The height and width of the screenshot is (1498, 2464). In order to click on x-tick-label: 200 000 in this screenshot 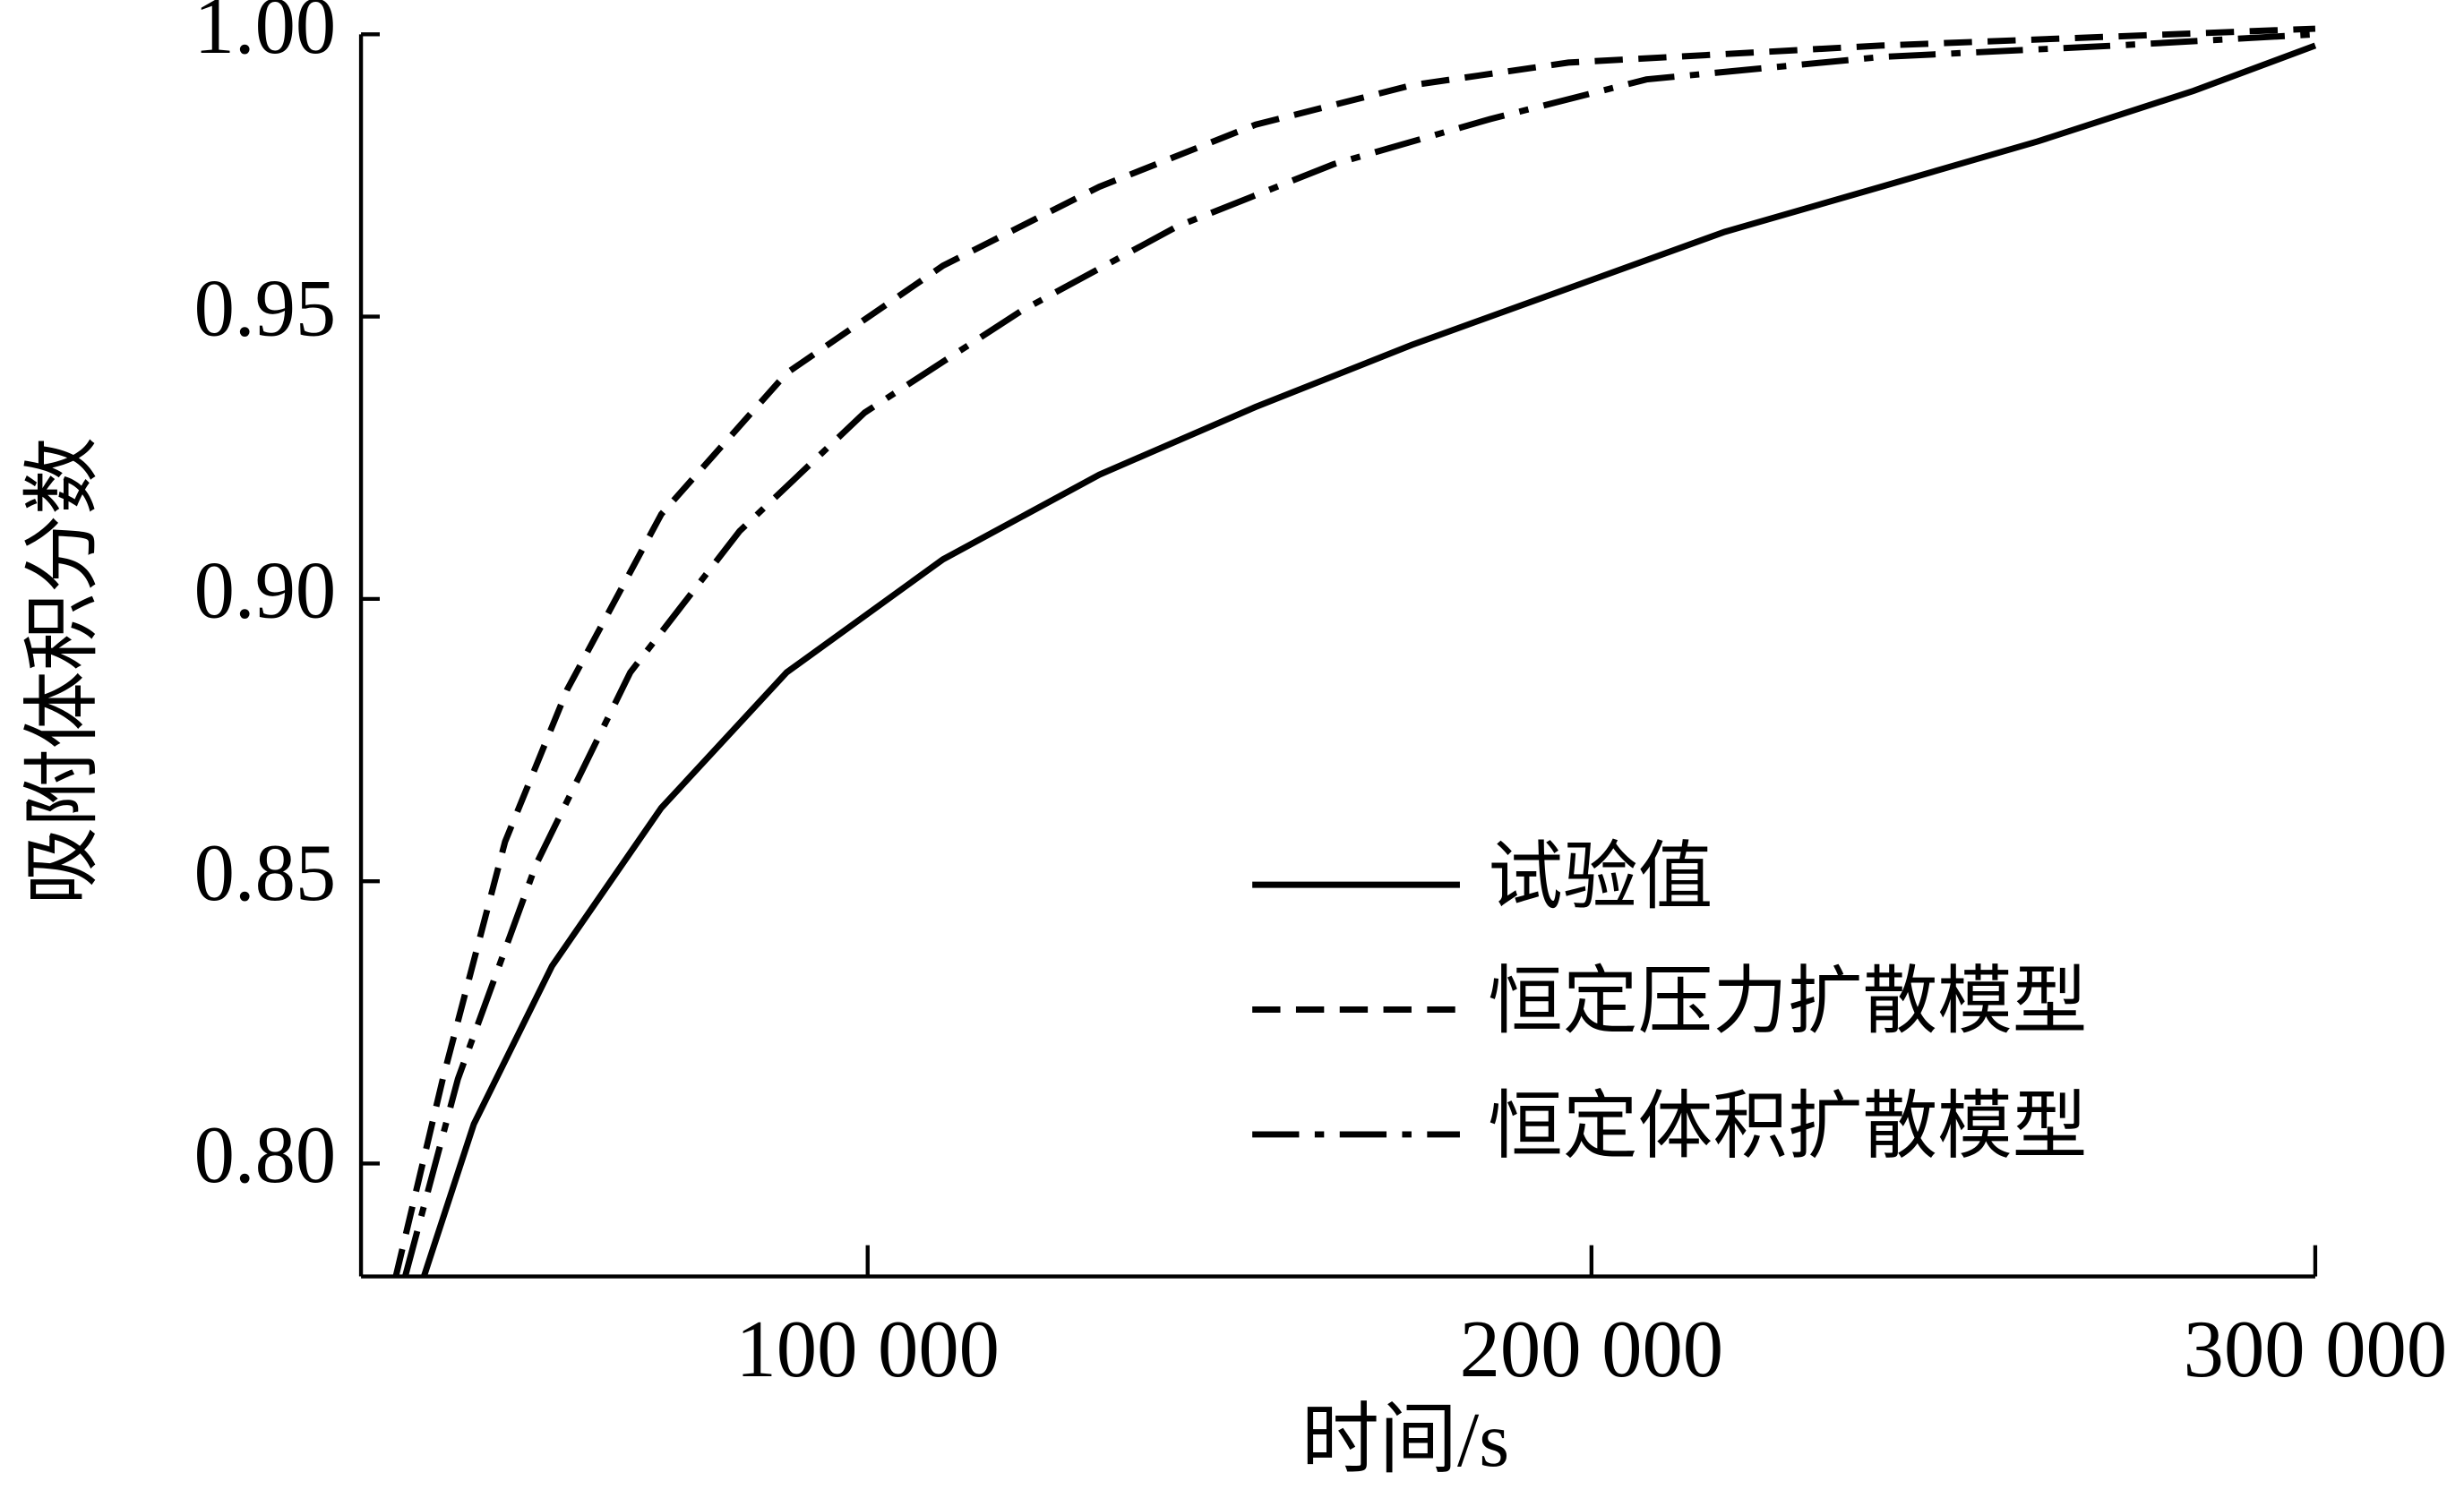, I will do `click(1591, 1349)`.